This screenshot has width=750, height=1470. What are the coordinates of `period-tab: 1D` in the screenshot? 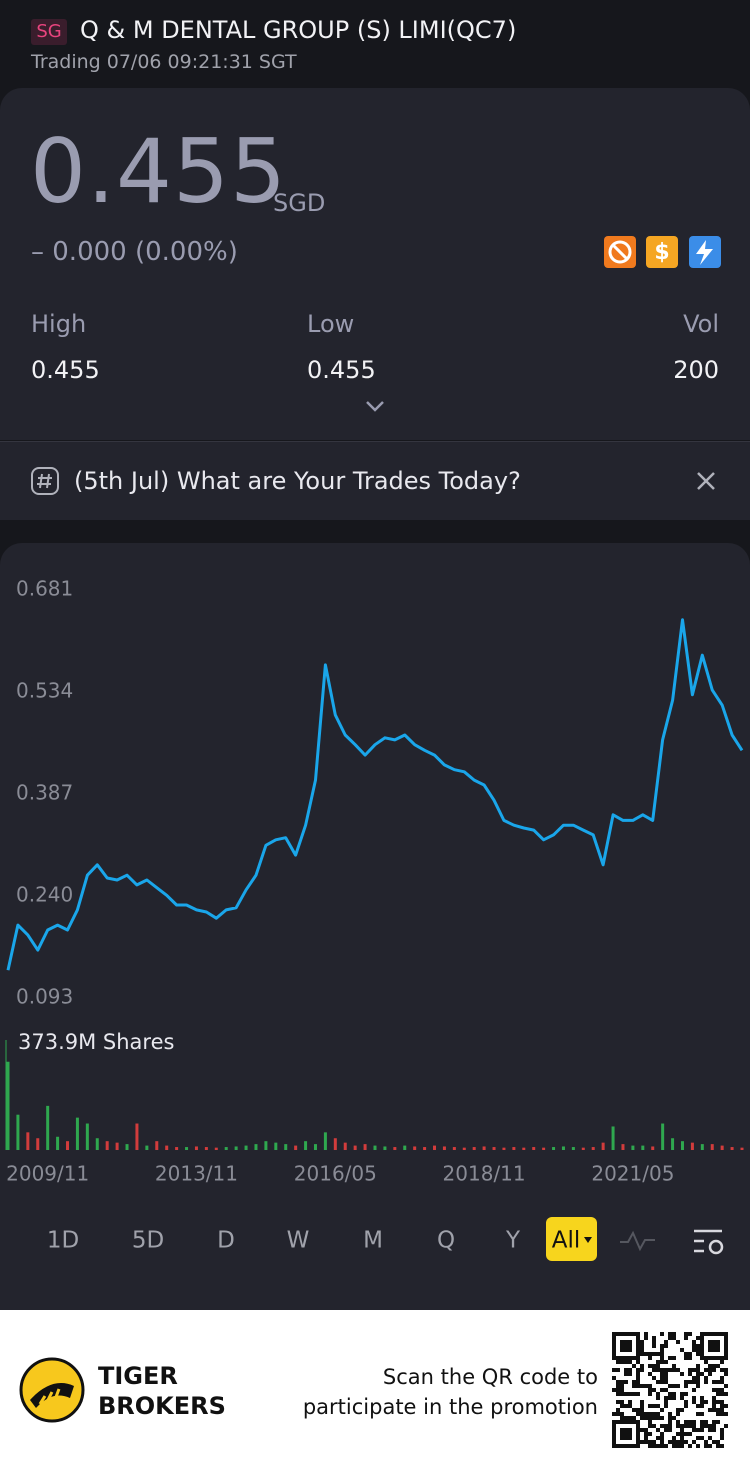 It's located at (63, 1241).